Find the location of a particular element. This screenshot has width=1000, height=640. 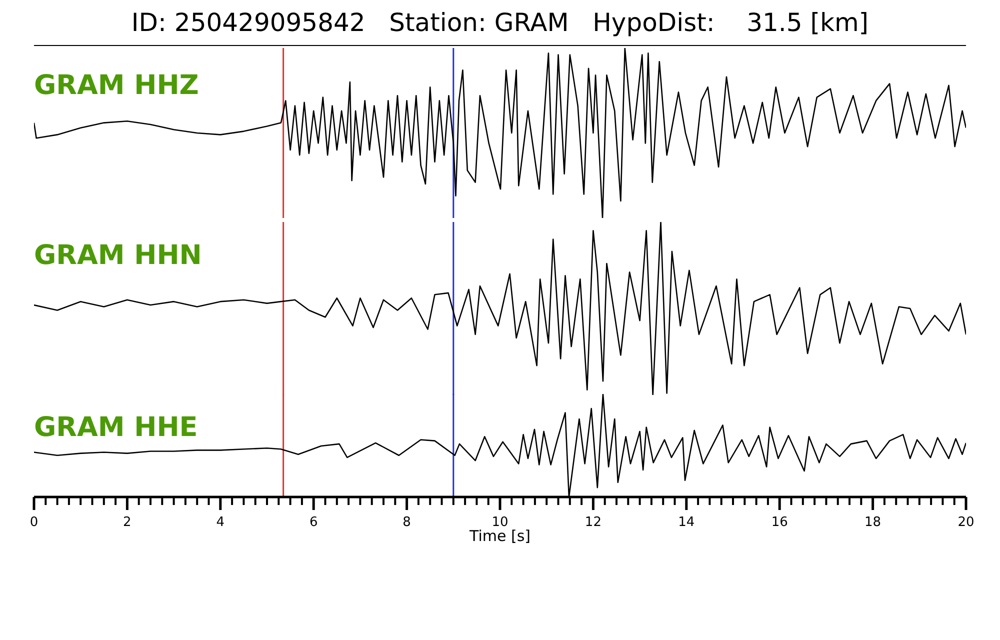

x-tick-label: 6 is located at coordinates (313, 522).